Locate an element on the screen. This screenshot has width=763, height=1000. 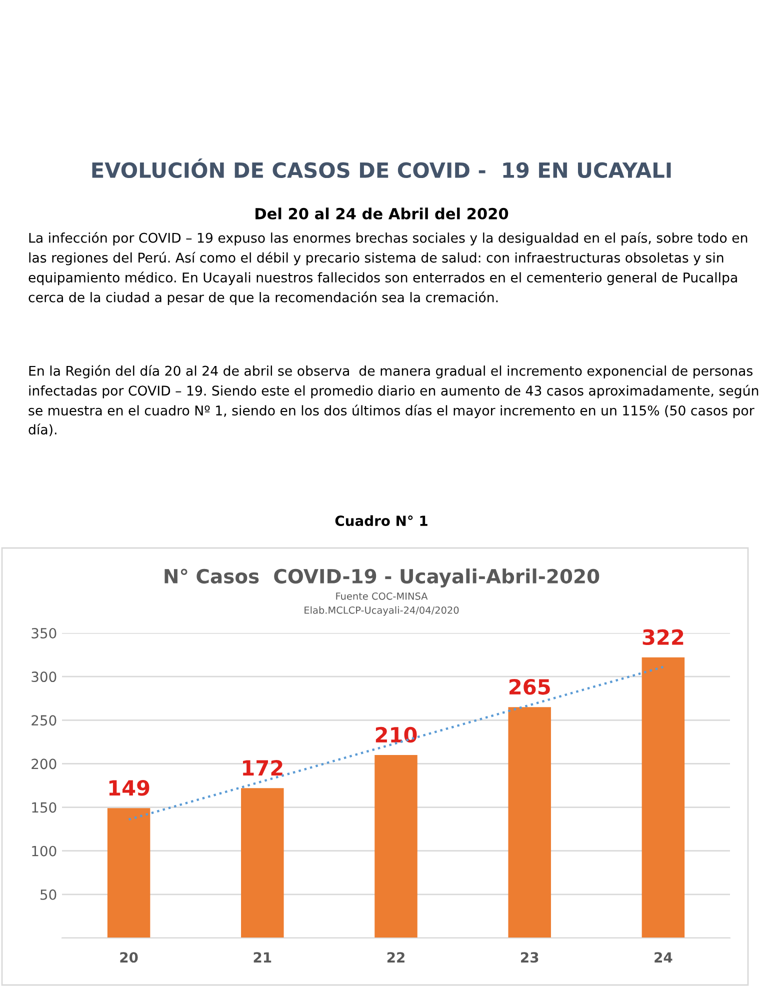
data-label: 322 is located at coordinates (663, 637).